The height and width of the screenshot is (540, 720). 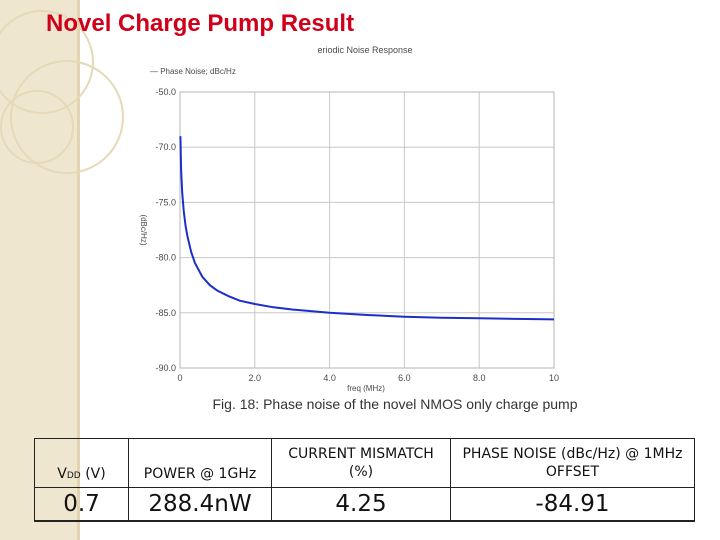 I want to click on header-power: POWER @ 1GHz, so click(x=200, y=463).